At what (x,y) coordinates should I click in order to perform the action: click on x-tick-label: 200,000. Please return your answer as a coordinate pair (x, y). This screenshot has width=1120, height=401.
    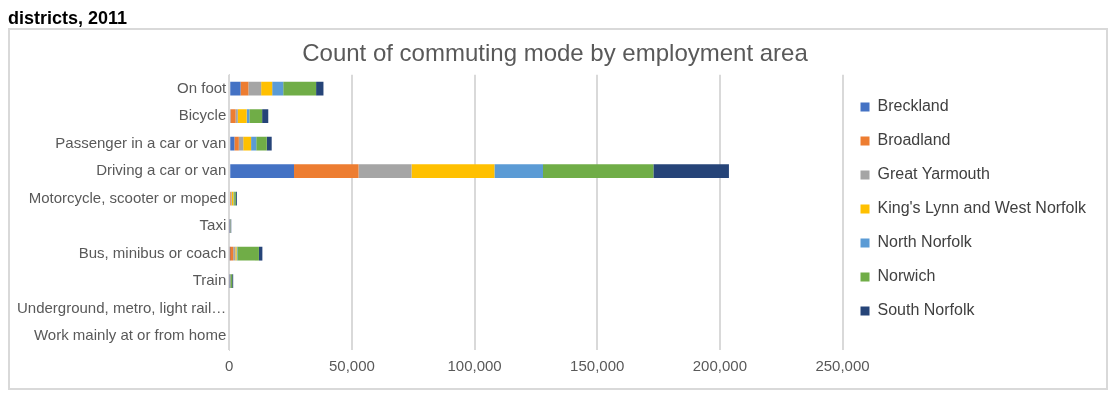
    Looking at the image, I should click on (719, 366).